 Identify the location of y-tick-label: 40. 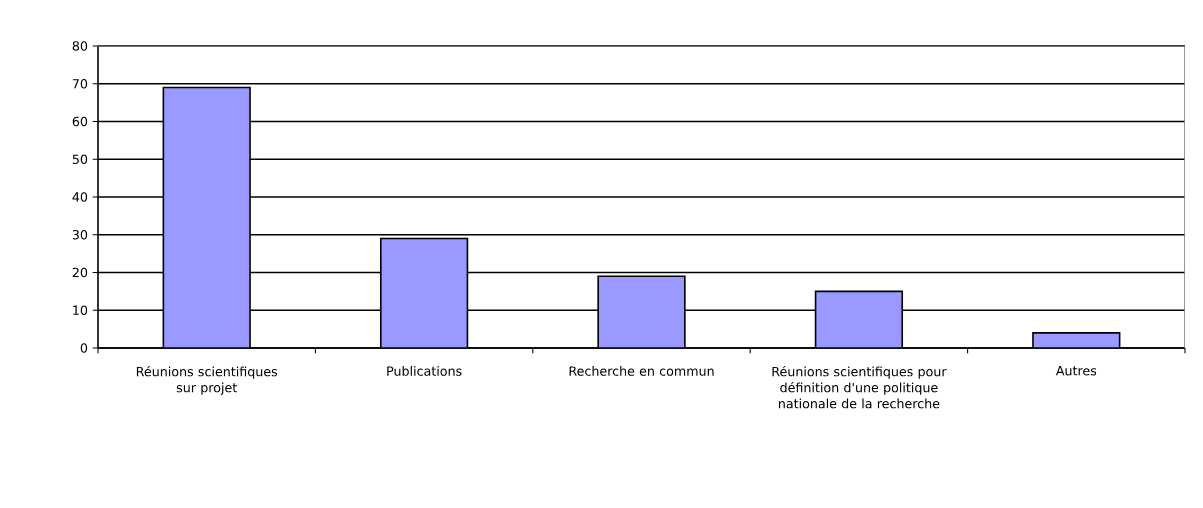
(80, 197).